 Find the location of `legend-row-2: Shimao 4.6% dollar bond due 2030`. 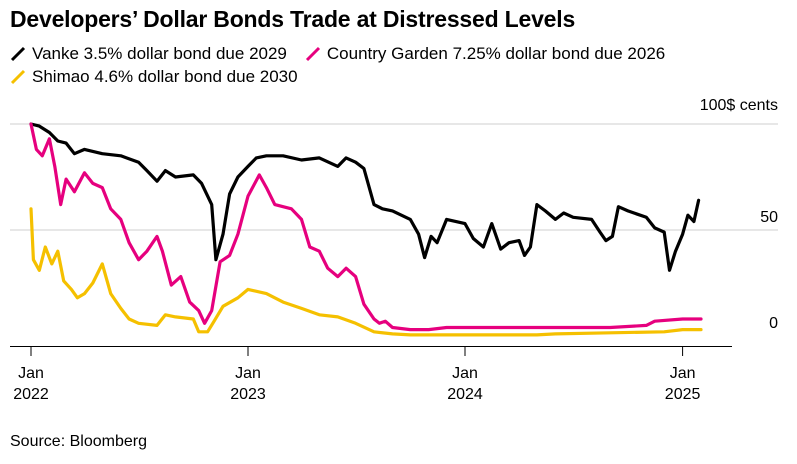

legend-row-2: Shimao 4.6% dollar bond due 2030 is located at coordinates (395, 76).